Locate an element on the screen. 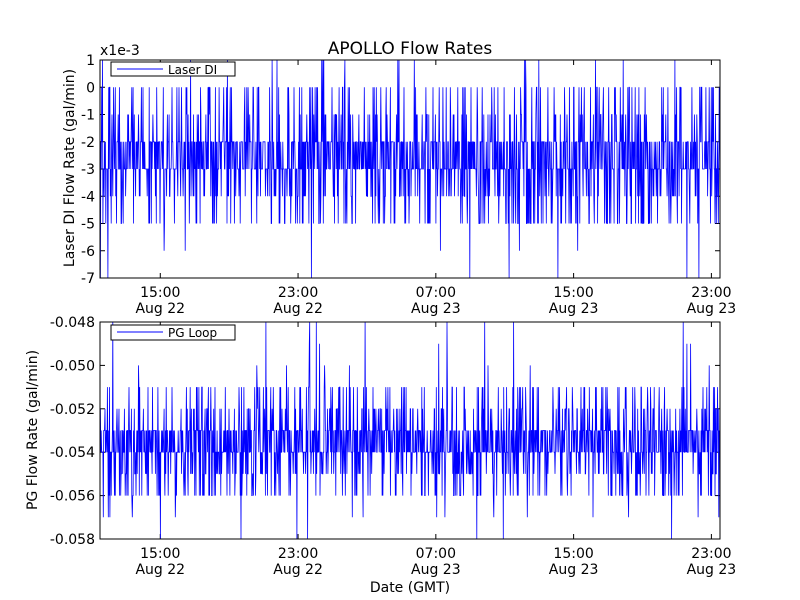 The image size is (800, 600). bottom-y-tick-label: -0.056 is located at coordinates (72, 497).